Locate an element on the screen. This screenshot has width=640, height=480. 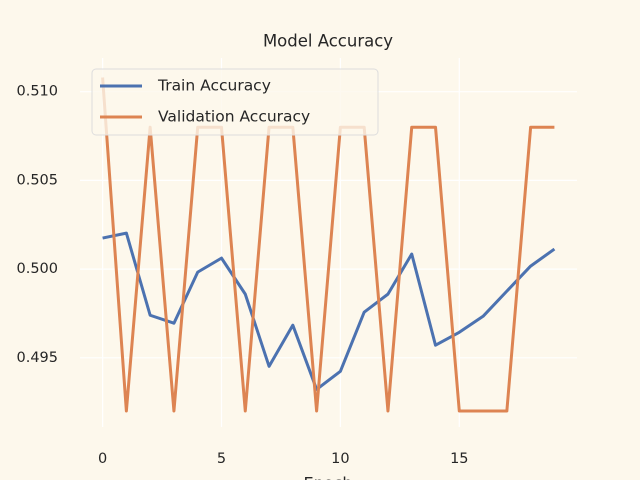
legend-label: Validation Accuracy is located at coordinates (234, 117).